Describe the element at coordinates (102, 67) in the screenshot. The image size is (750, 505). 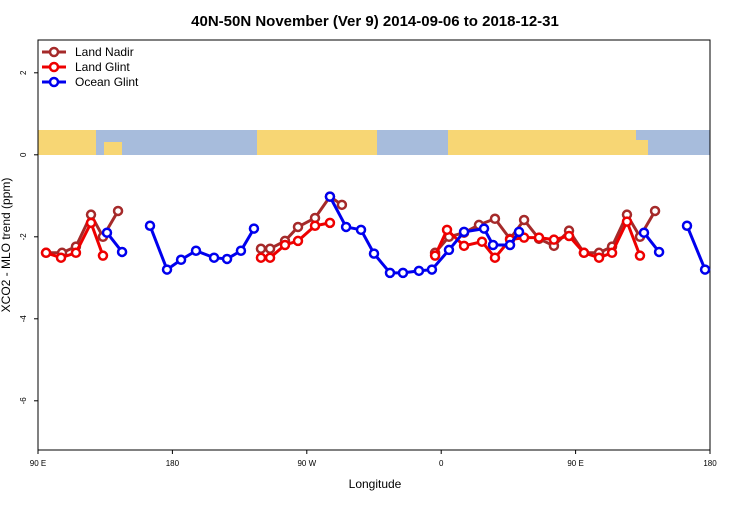
I see `legend-label: Land Glint` at that location.